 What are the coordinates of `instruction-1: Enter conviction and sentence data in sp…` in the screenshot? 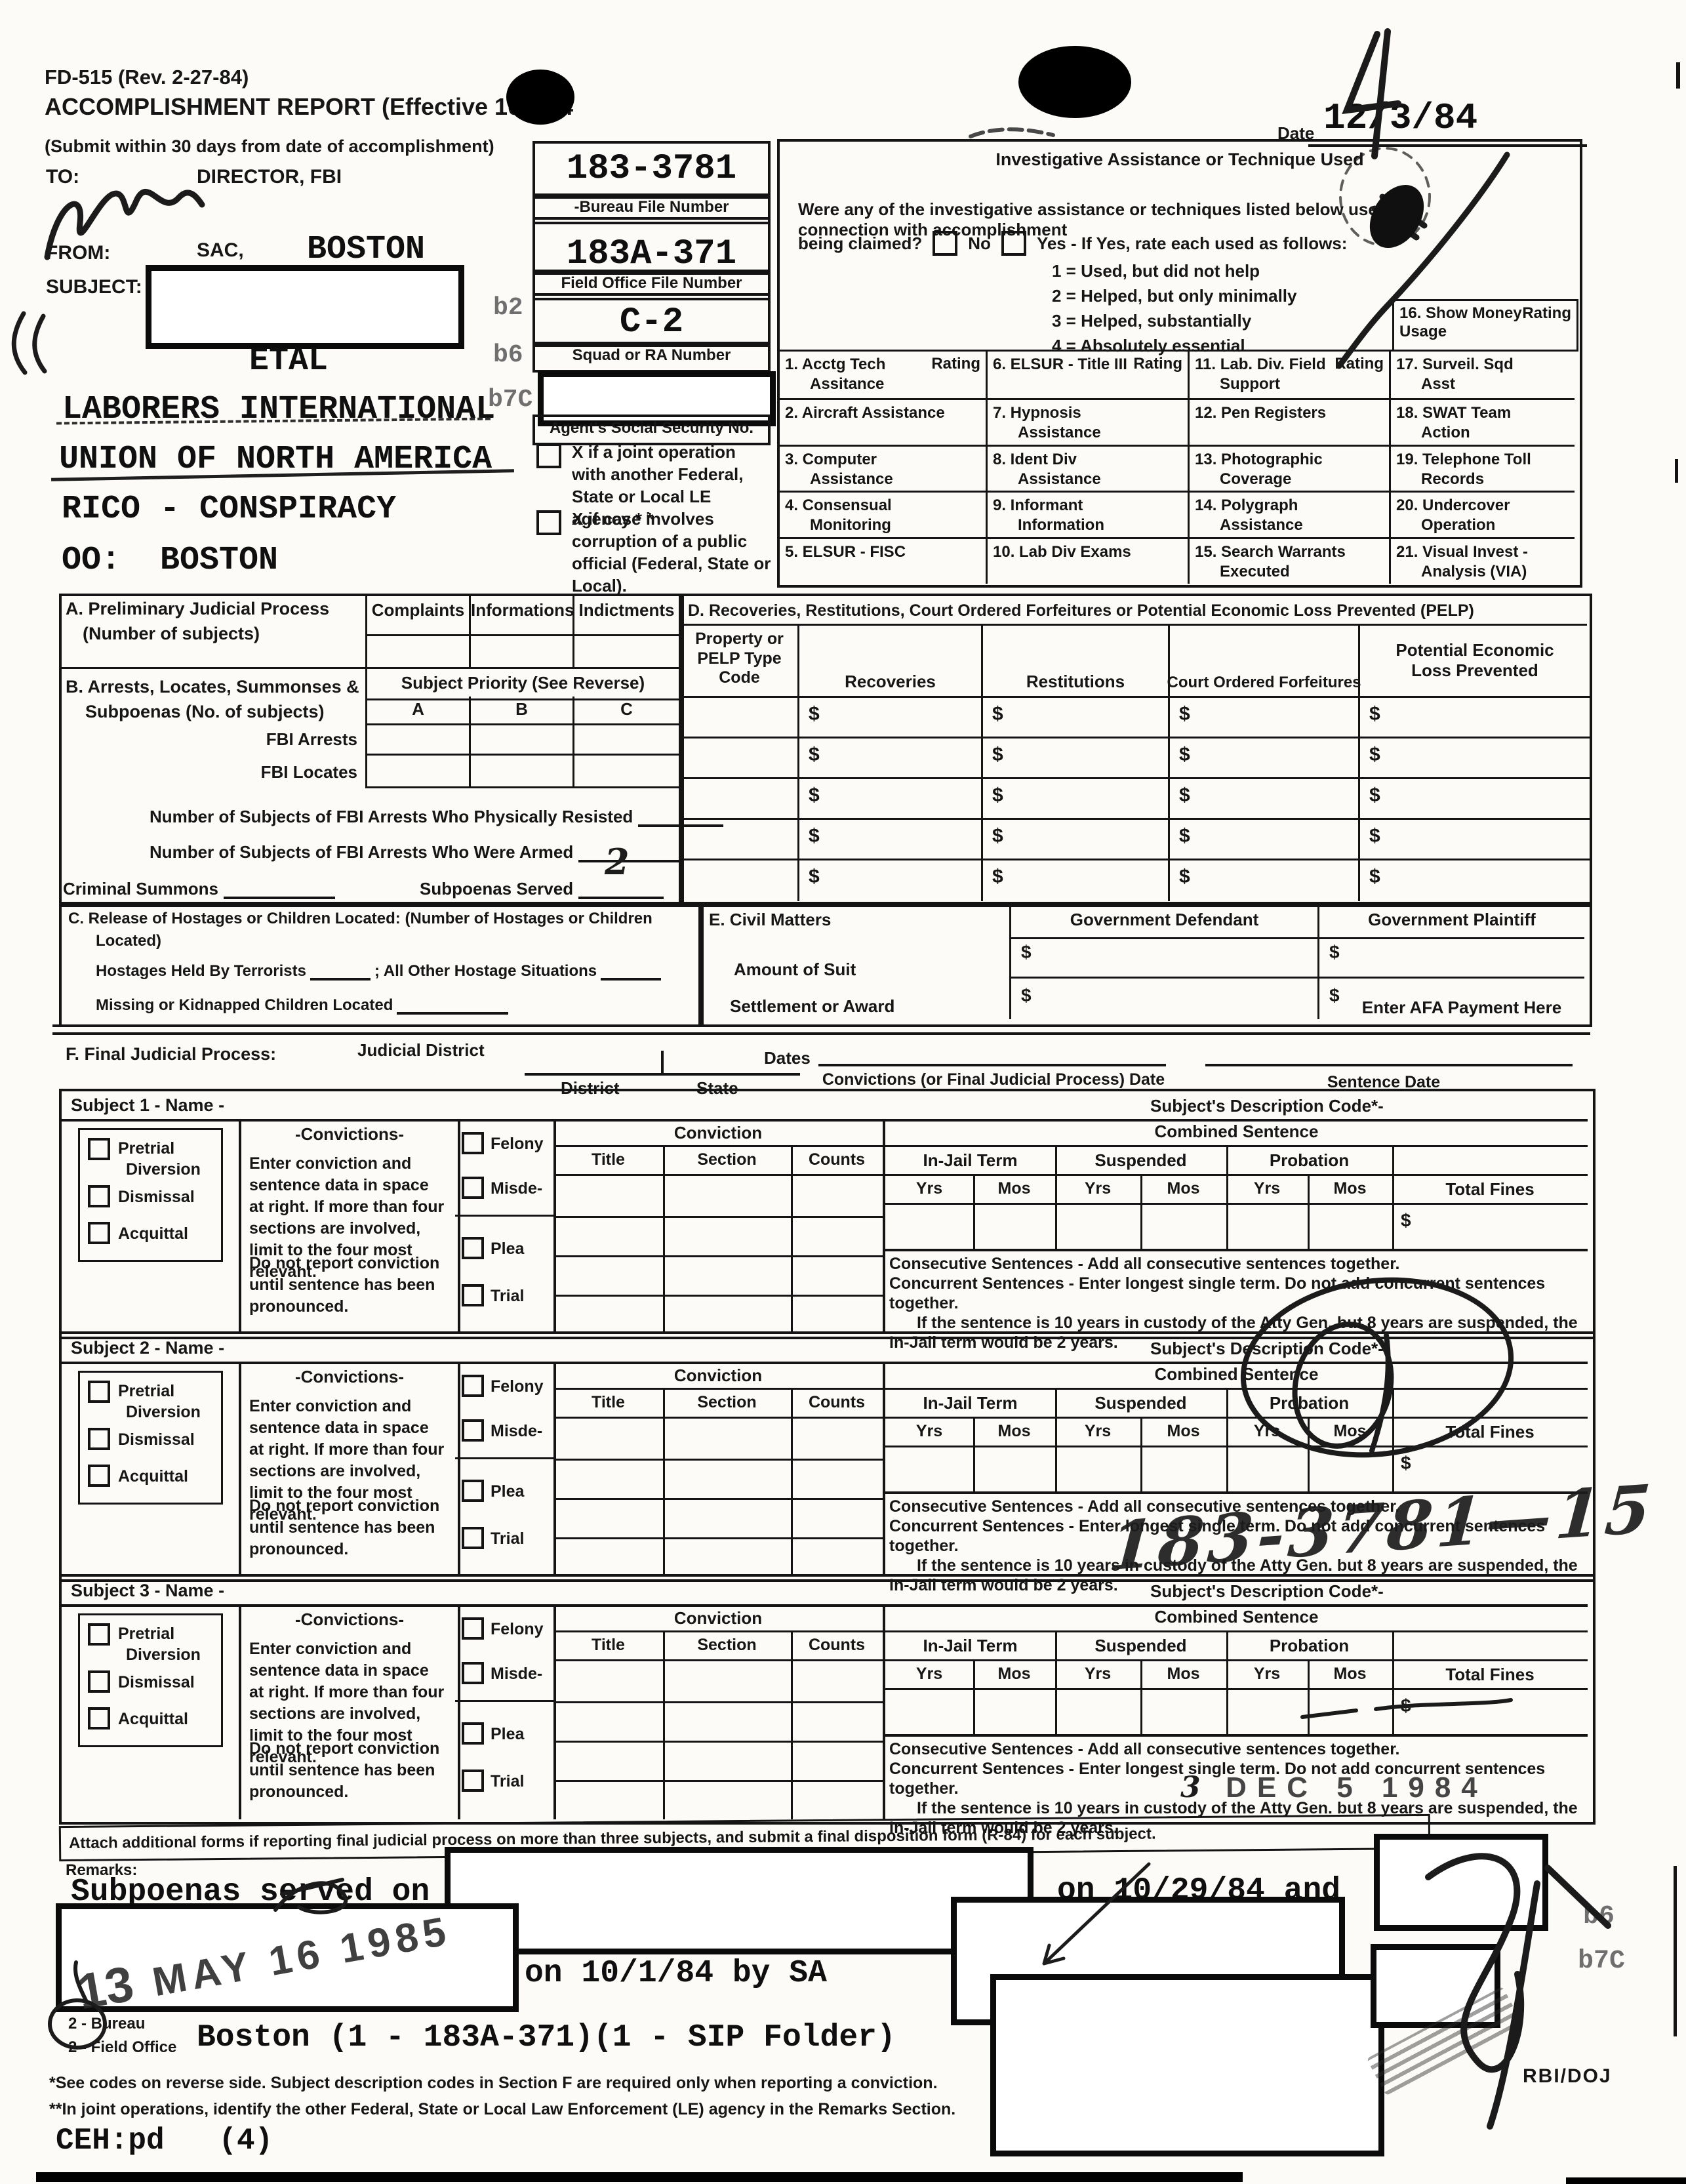 It's located at (347, 1217).